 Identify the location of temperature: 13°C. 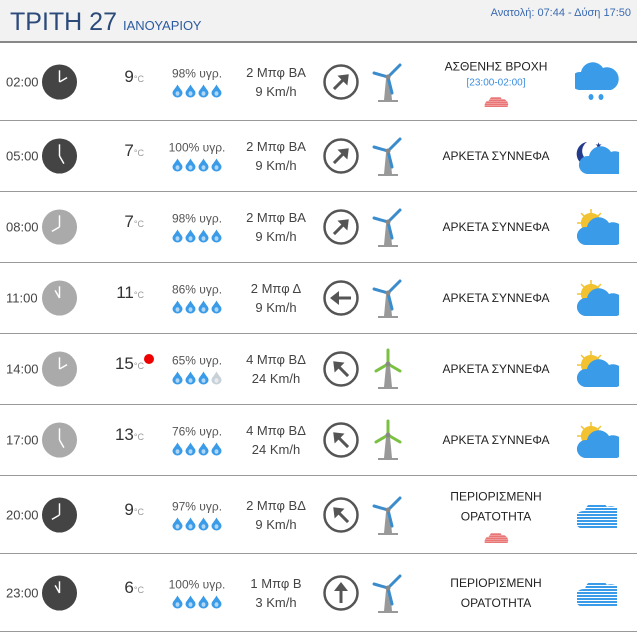
(129, 434).